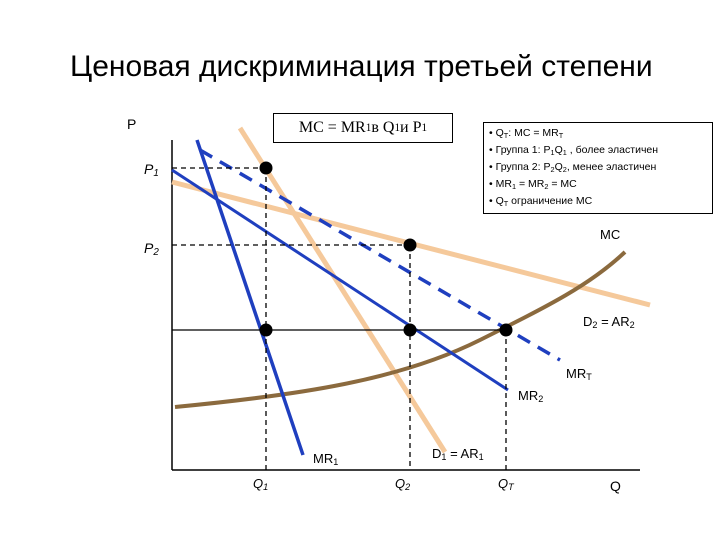 This screenshot has height=540, width=720. I want to click on p2-label: P2, so click(151, 249).